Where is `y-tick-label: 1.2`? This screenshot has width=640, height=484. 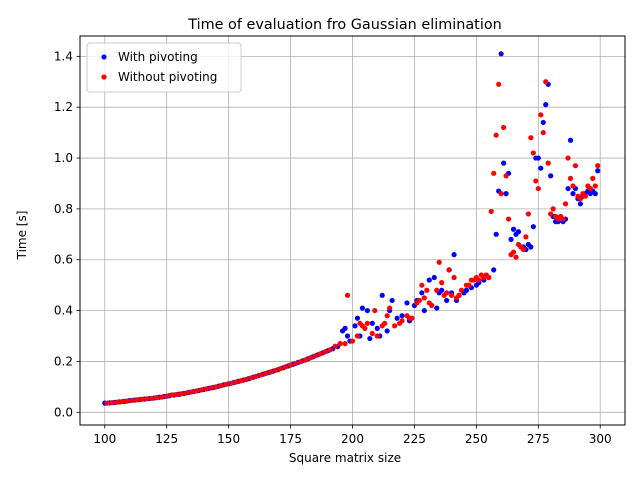
y-tick-label: 1.2 is located at coordinates (63, 107).